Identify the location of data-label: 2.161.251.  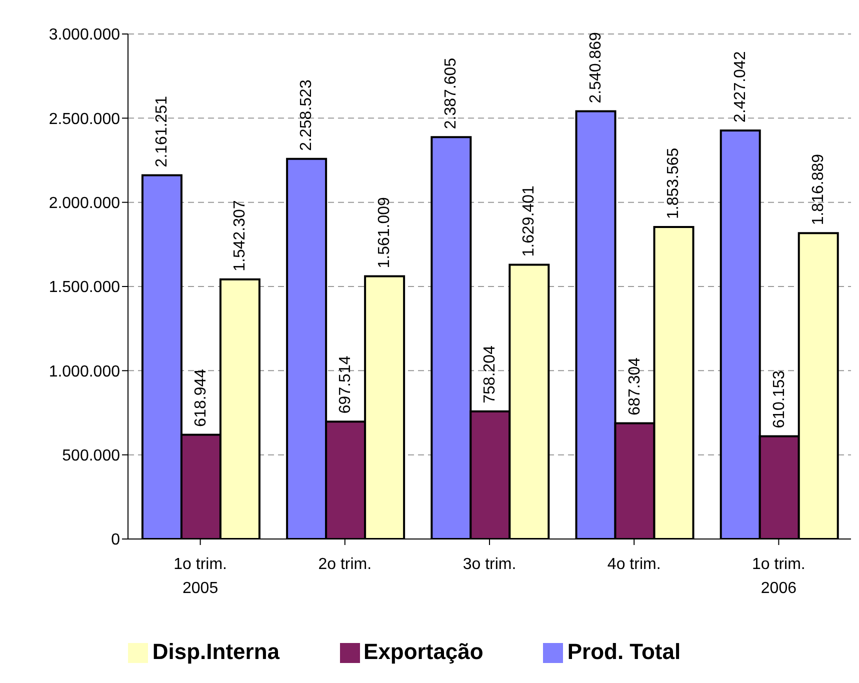
(161, 132).